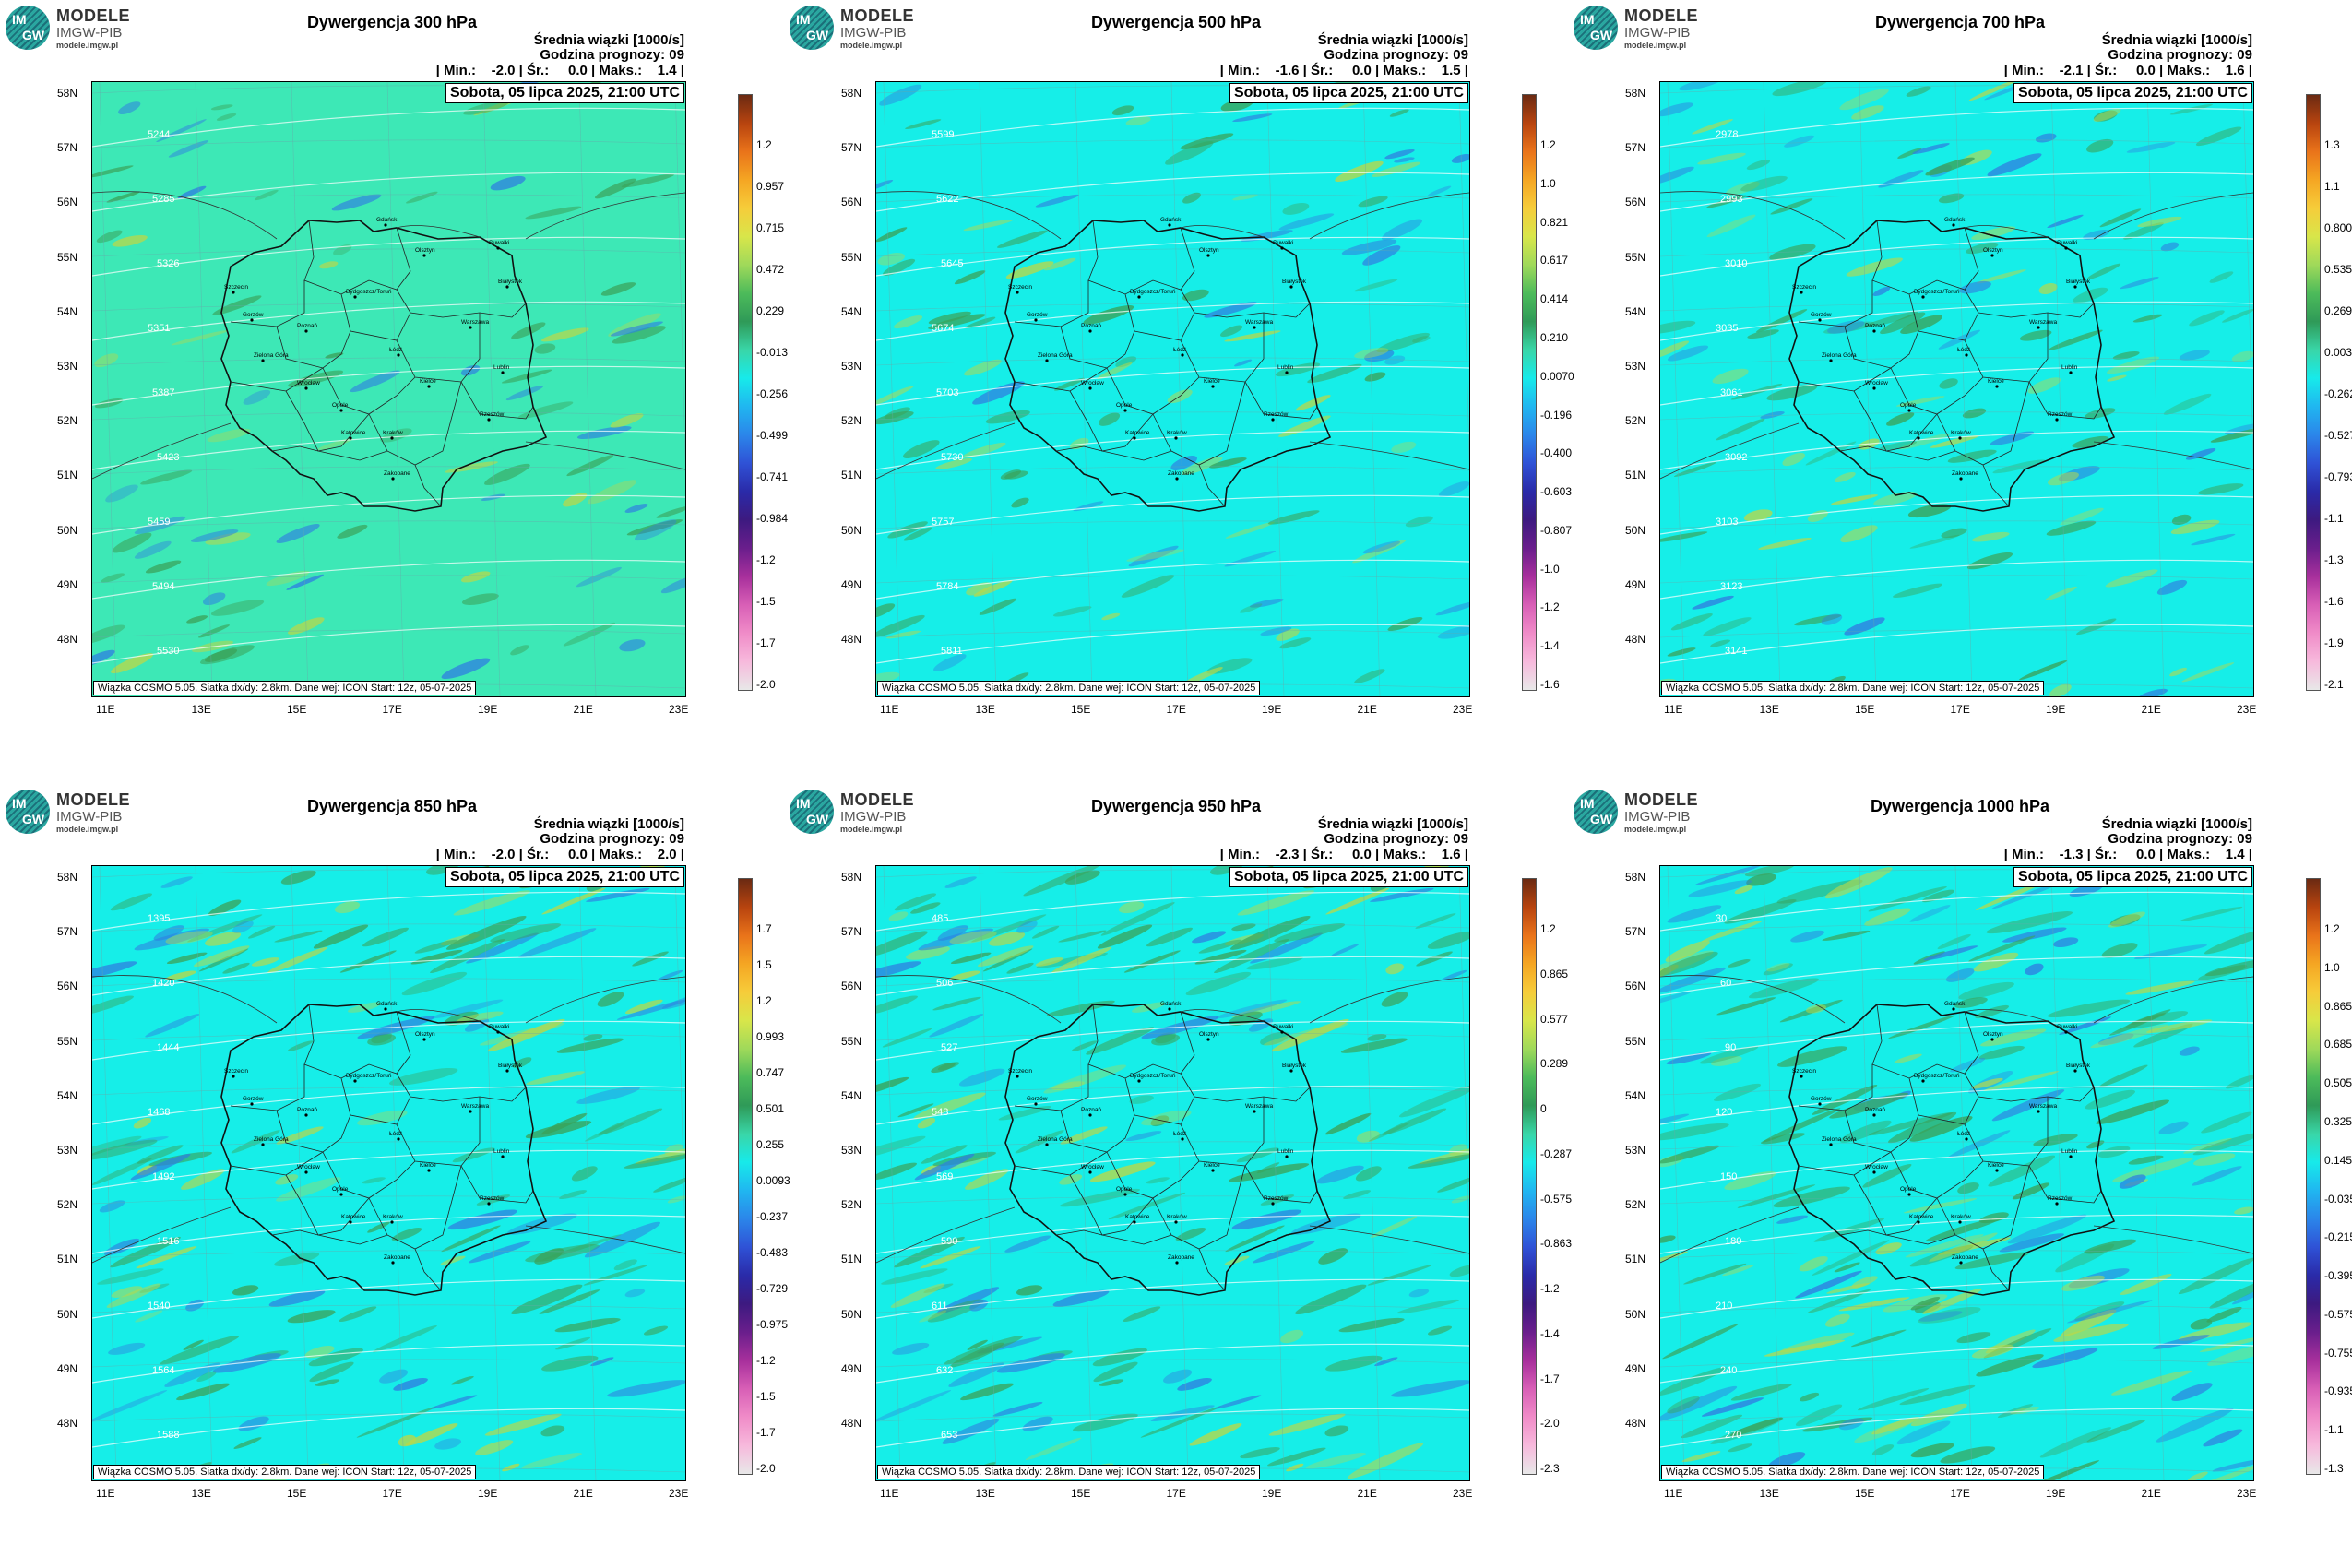  I want to click on colorbar-tick-label: -0.863, so click(1556, 1244).